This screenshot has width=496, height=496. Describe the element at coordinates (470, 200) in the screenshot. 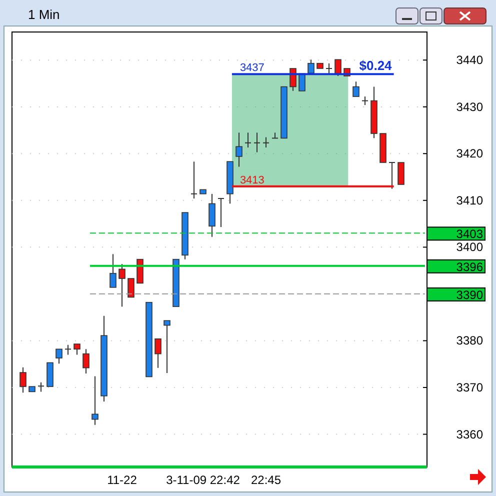

I see `y-tick-label: 3410` at that location.